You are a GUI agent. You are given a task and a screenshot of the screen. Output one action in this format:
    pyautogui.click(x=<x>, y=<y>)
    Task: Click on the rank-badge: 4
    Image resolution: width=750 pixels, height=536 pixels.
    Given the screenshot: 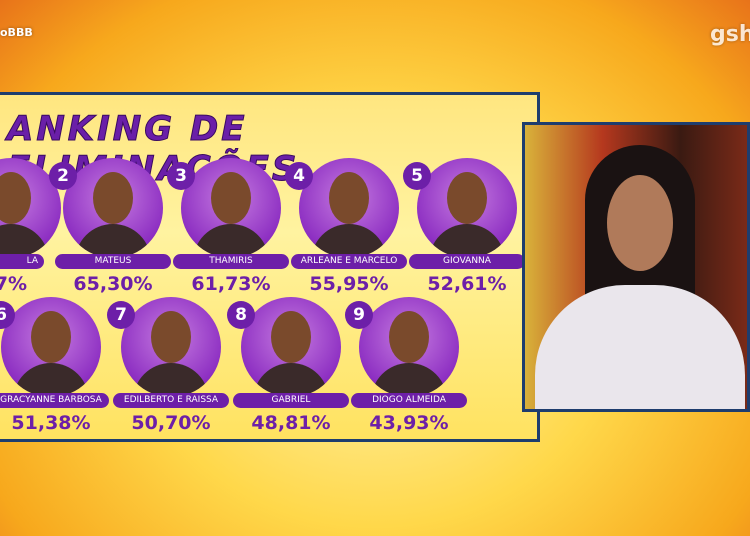 What is the action you would take?
    pyautogui.click(x=299, y=176)
    